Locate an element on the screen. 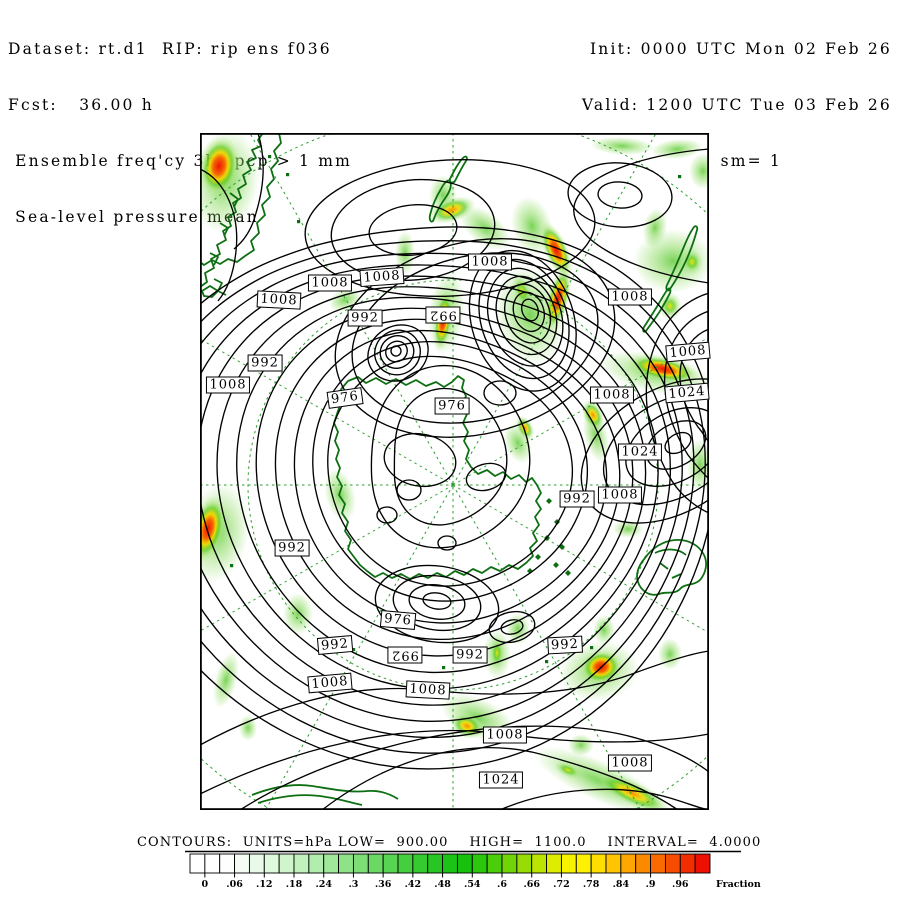 The image size is (900, 900). colorbar-tick-label: .9 is located at coordinates (651, 884).